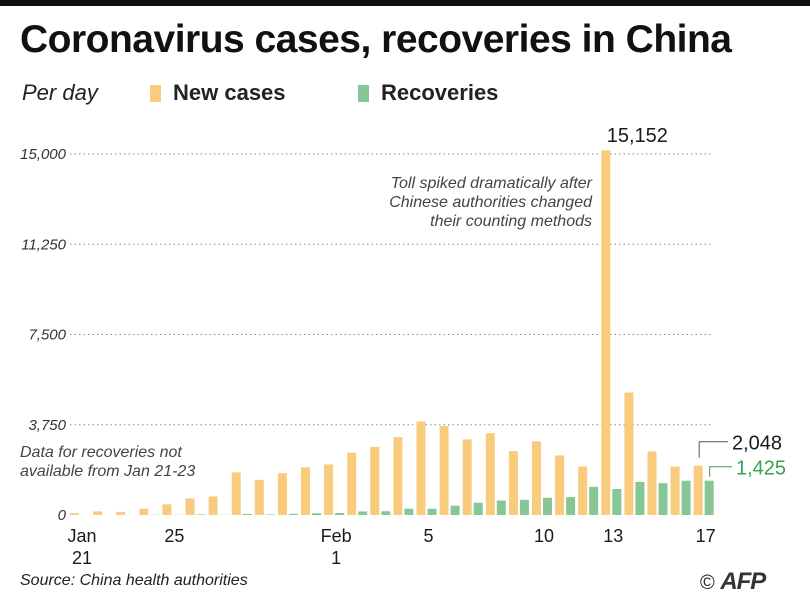  What do you see at coordinates (134, 580) in the screenshot?
I see `source-note: Source: China health authorities` at bounding box center [134, 580].